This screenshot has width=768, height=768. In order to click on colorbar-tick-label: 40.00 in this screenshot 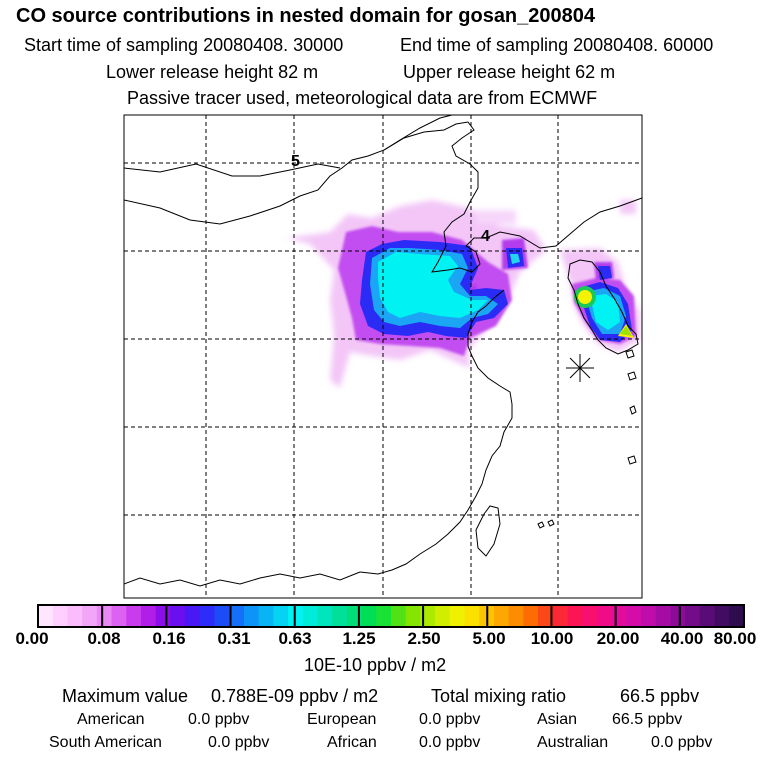, I will do `click(682, 638)`.